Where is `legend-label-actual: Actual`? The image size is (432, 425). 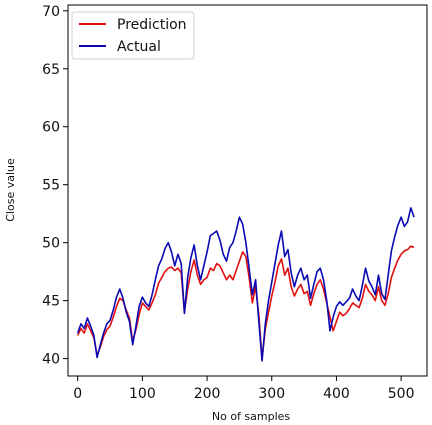
legend-label-actual: Actual is located at coordinates (139, 47).